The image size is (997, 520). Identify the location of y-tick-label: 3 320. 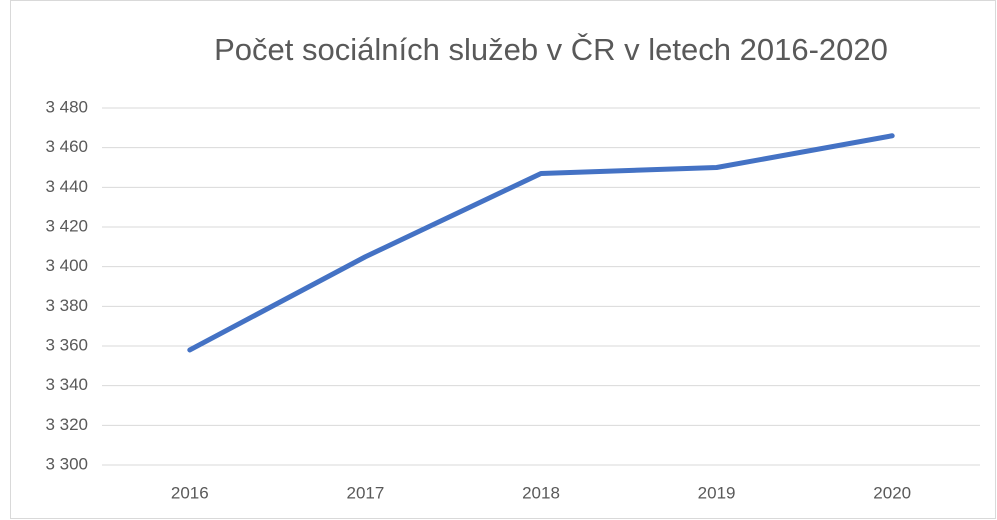
(66, 424).